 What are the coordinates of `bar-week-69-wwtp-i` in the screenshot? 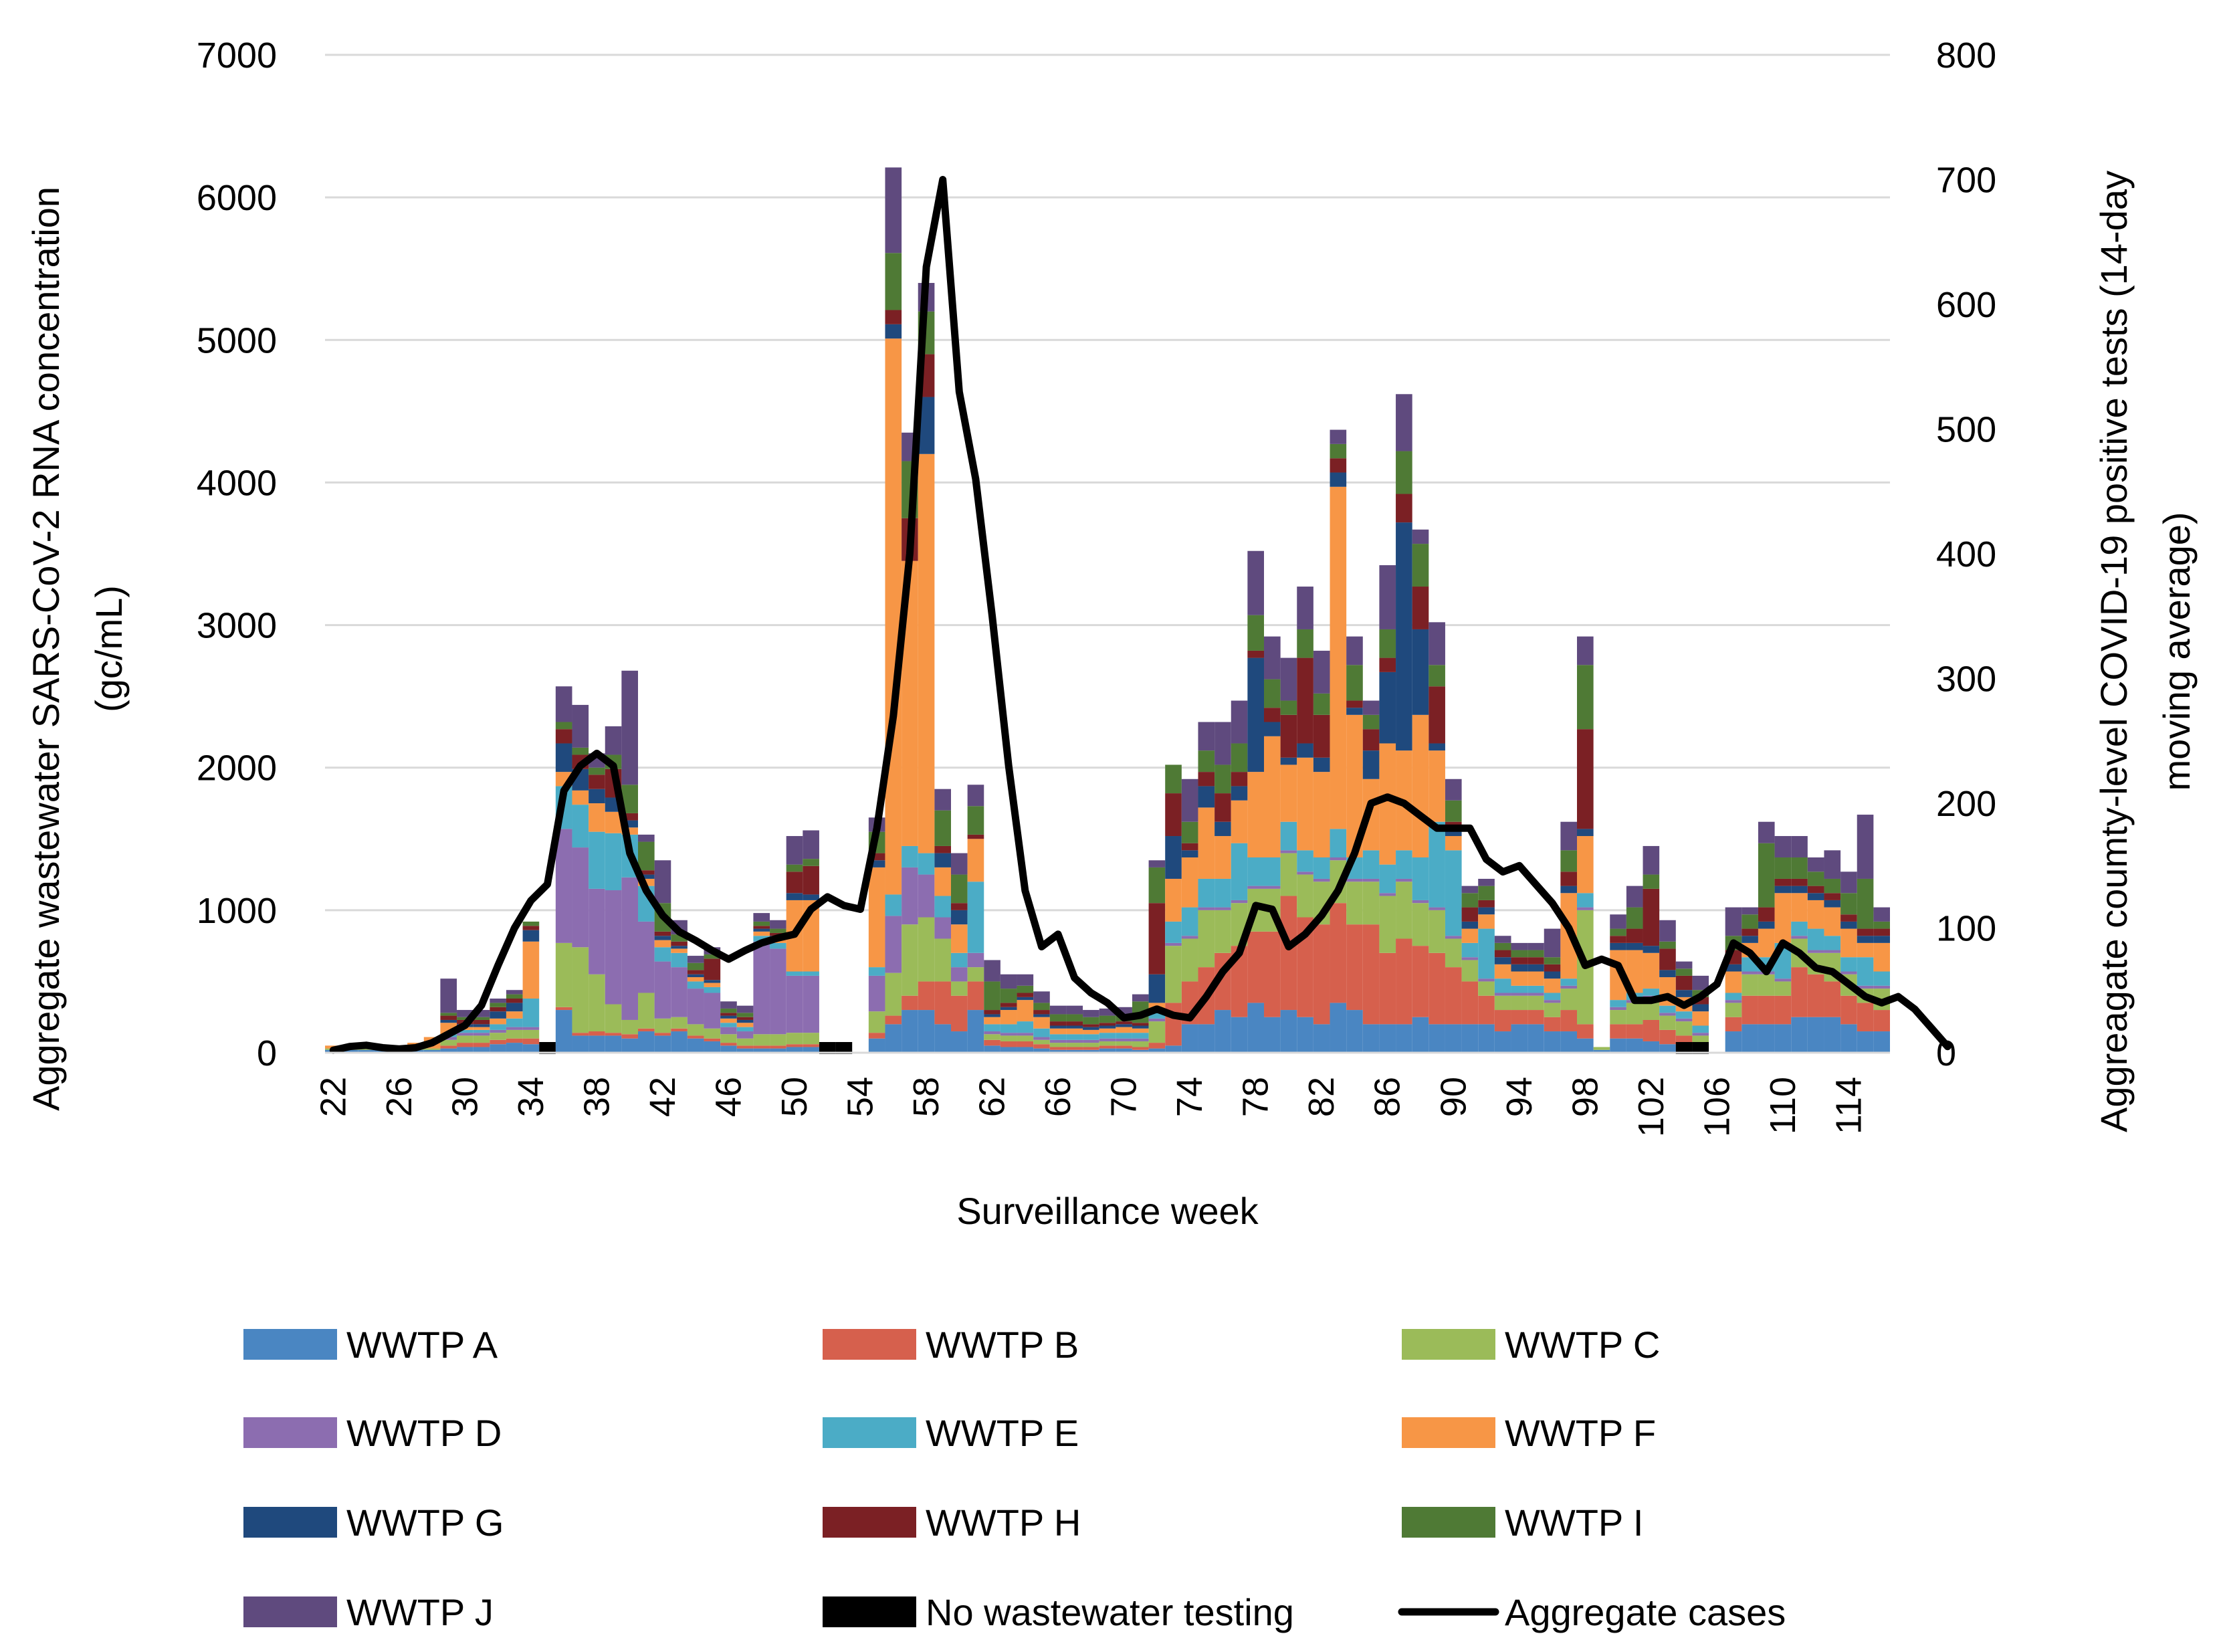 It's located at (1107, 1019).